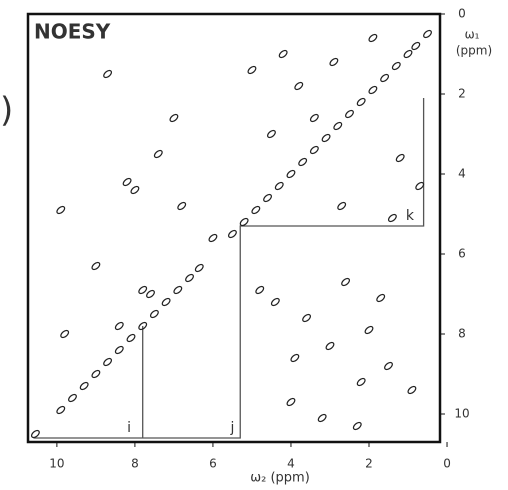 This screenshot has height=490, width=508. What do you see at coordinates (472, 35) in the screenshot?
I see `y-axis-label: ω₁` at bounding box center [472, 35].